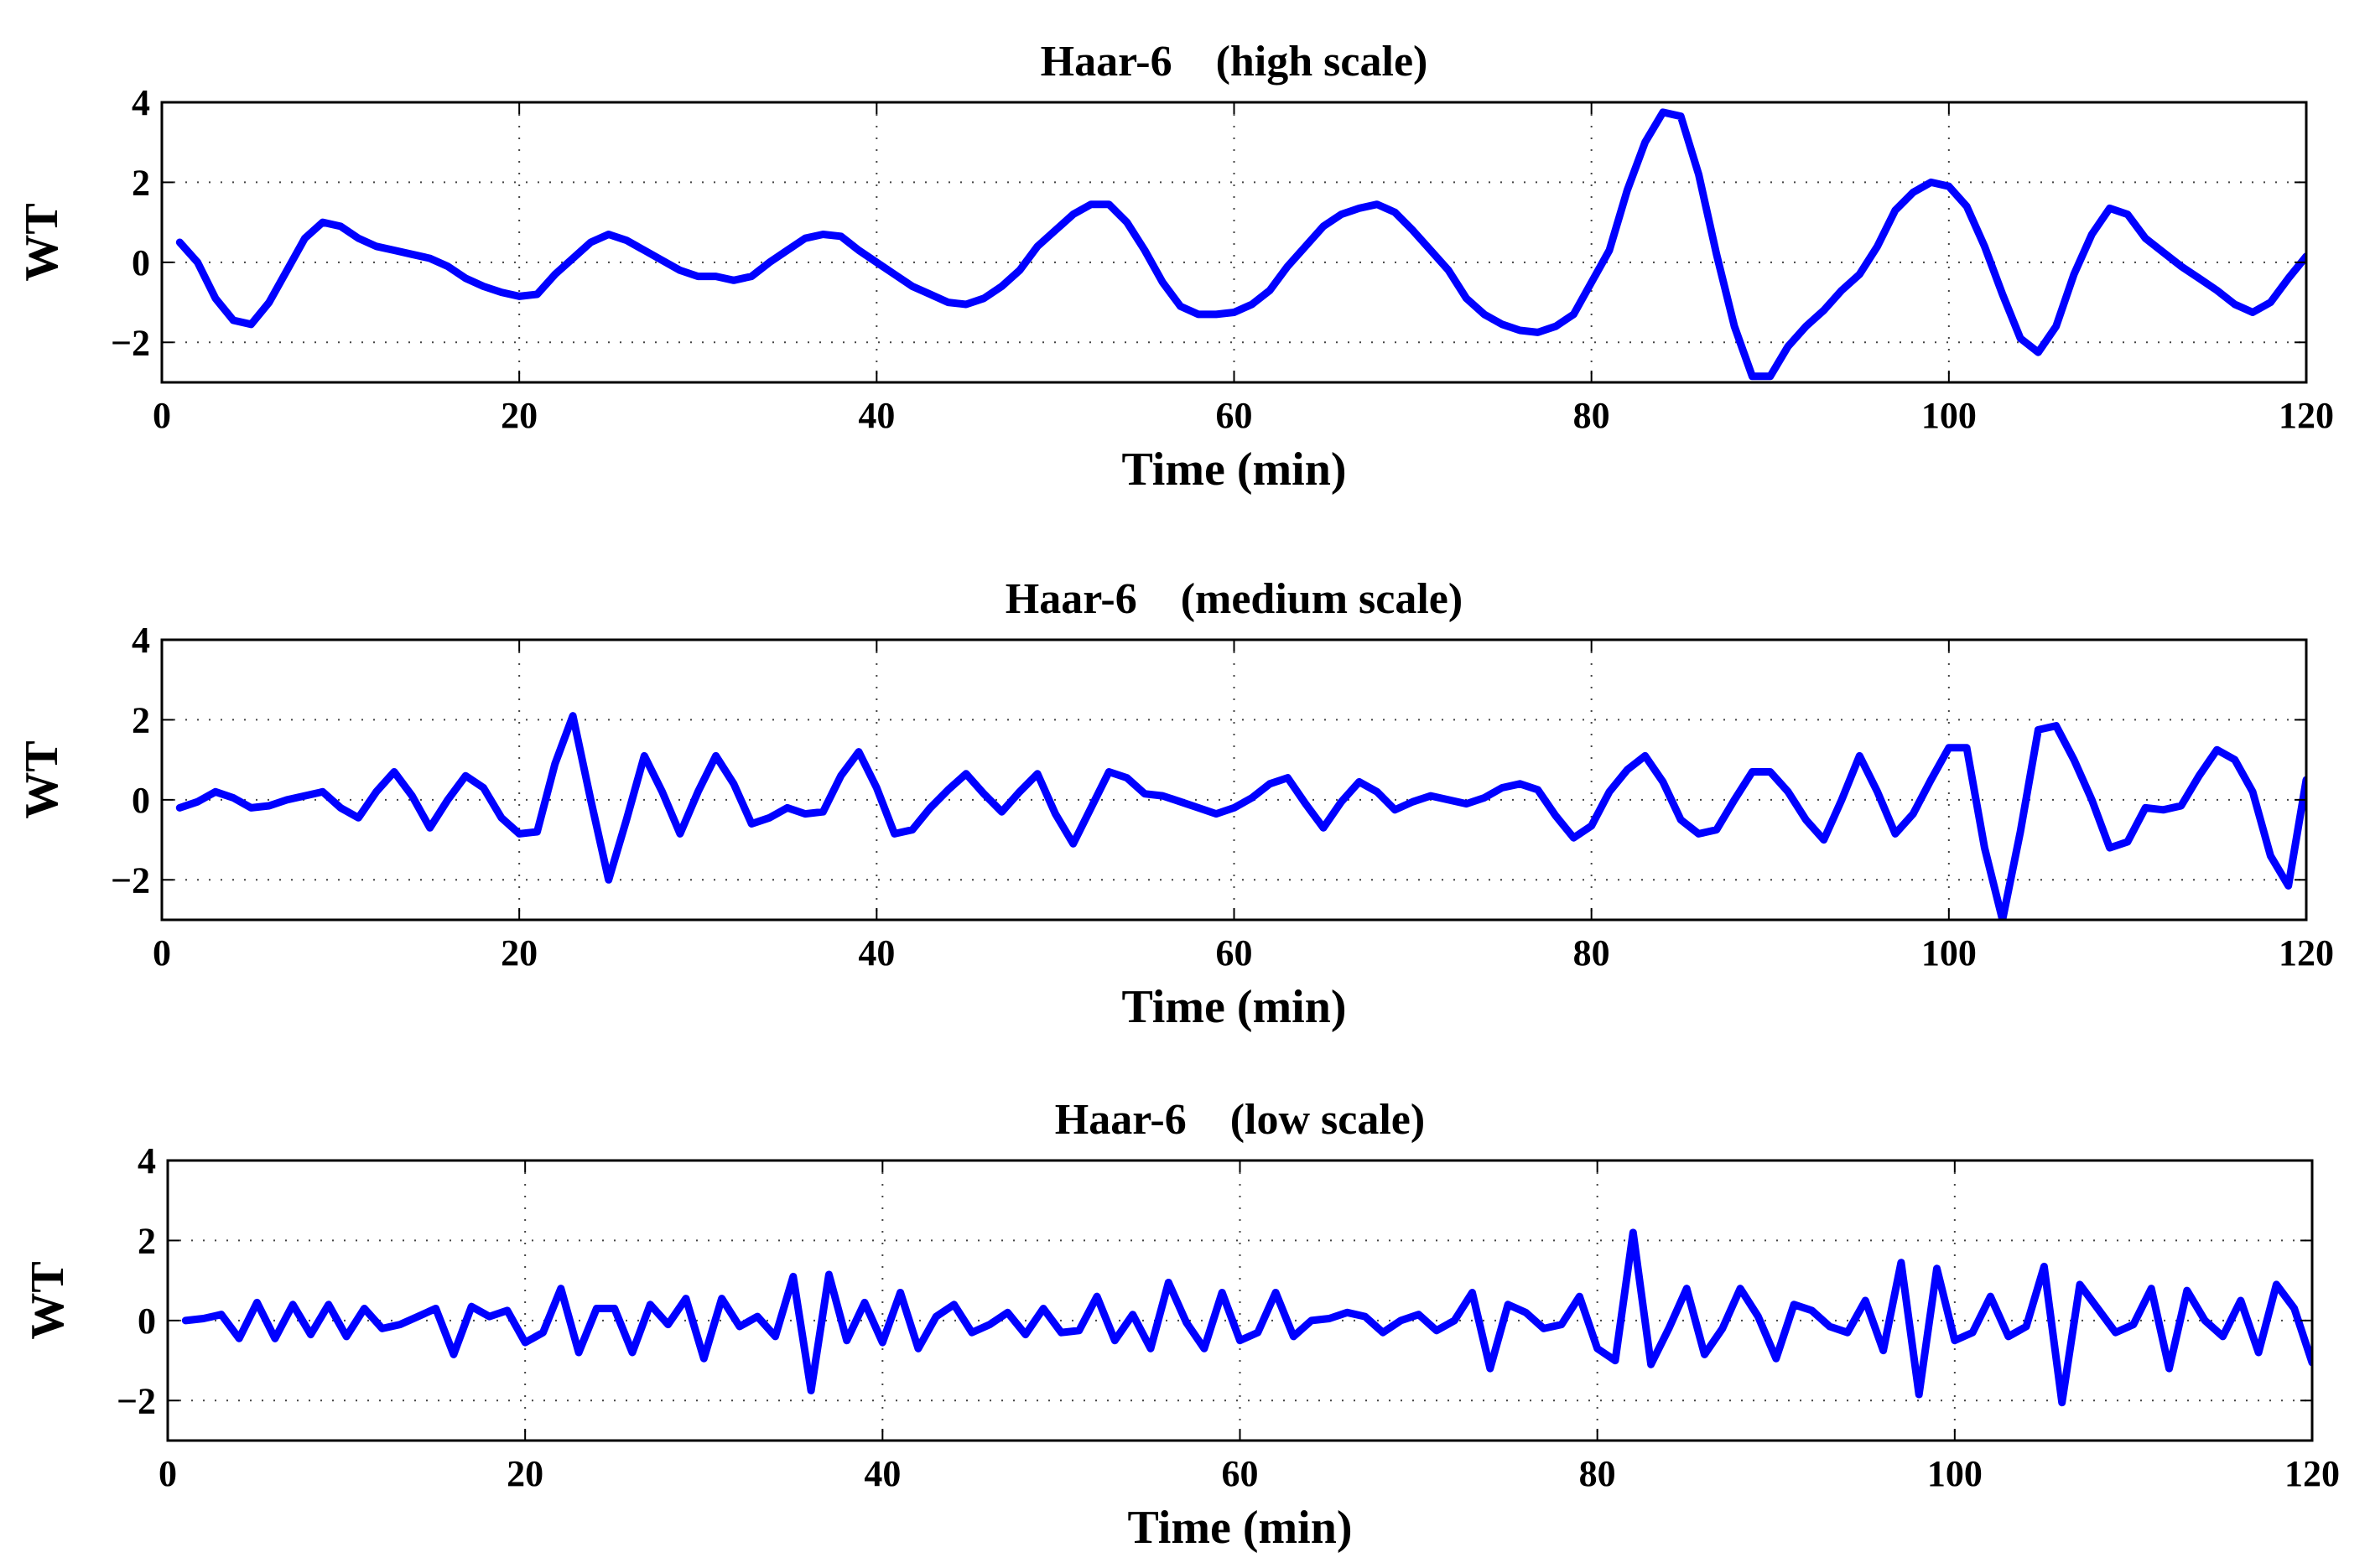 This screenshot has width=2370, height=1568. I want to click on chart-title: Haar-6 (high scale), so click(1234, 62).